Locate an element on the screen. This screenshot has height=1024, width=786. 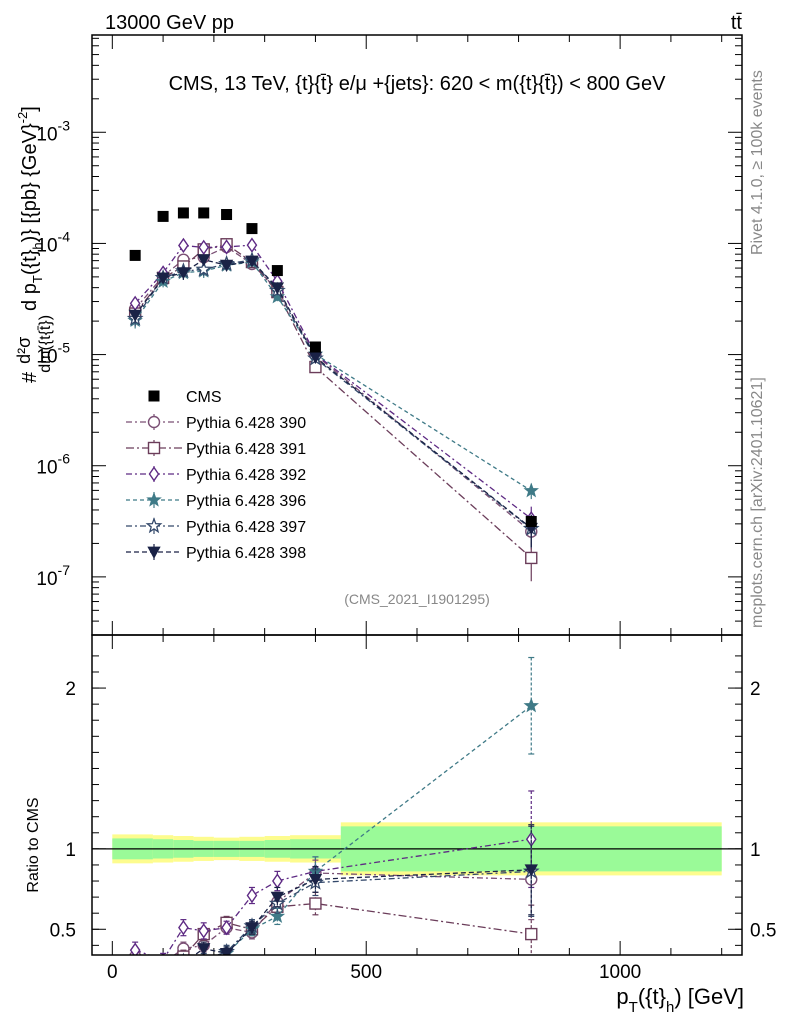
y-axis-label-close: ] is located at coordinates (30, 109).